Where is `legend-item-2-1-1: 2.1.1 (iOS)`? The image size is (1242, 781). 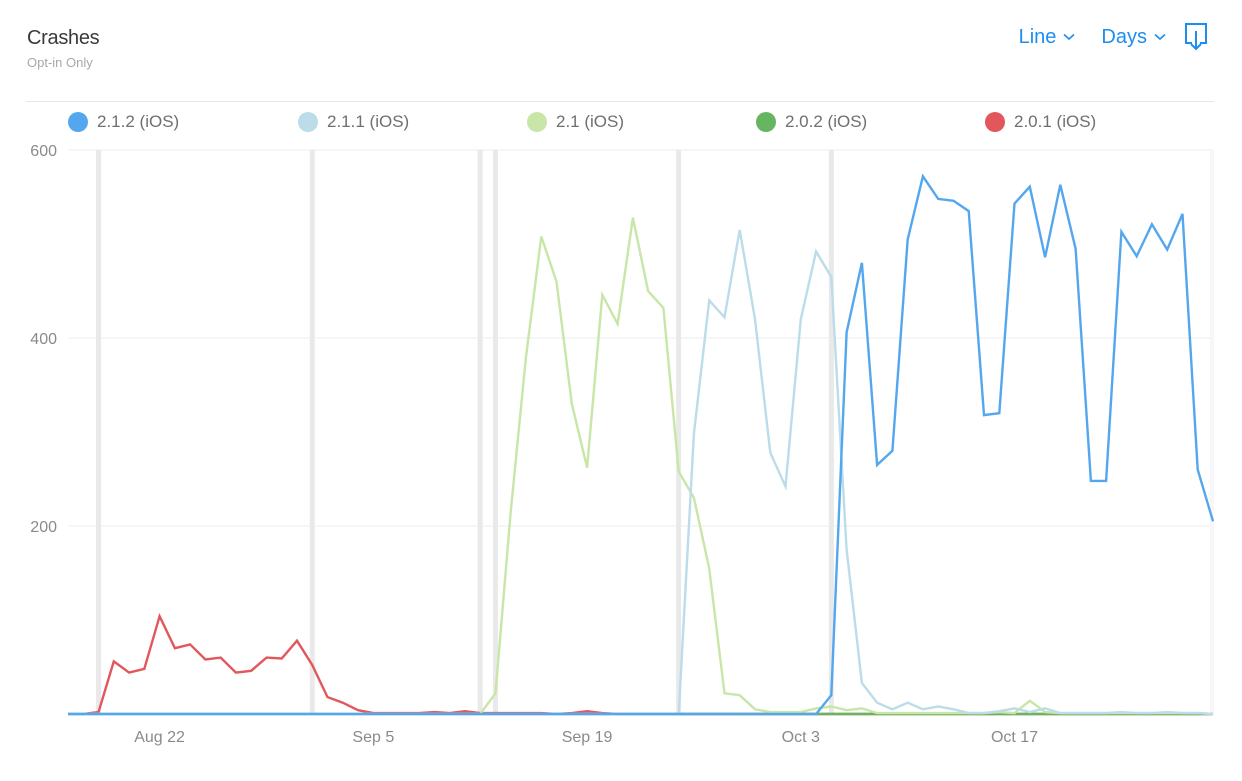
legend-item-2-1-1: 2.1.1 (iOS) is located at coordinates (353, 122).